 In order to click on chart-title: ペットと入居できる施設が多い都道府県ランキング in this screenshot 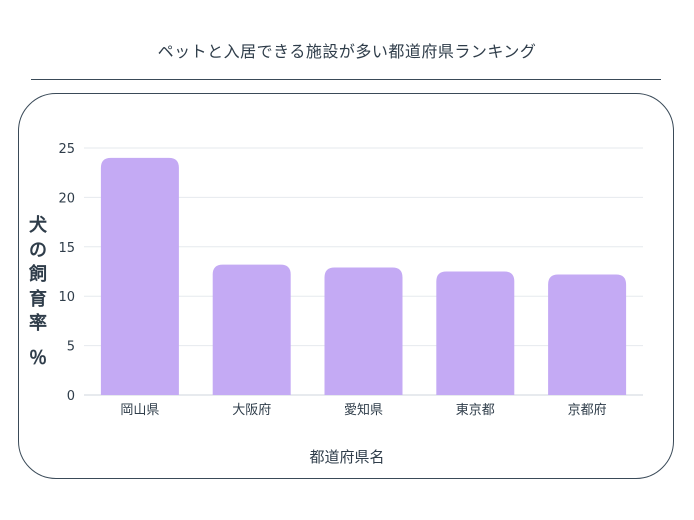, I will do `click(347, 51)`.